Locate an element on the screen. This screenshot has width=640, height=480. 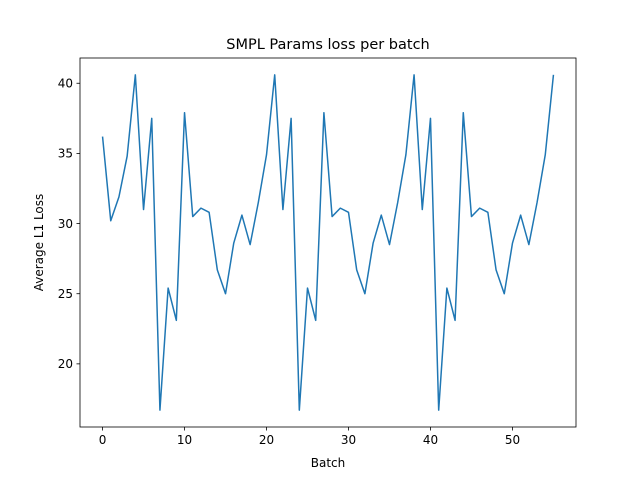
x-axis-label: Batch is located at coordinates (328, 463).